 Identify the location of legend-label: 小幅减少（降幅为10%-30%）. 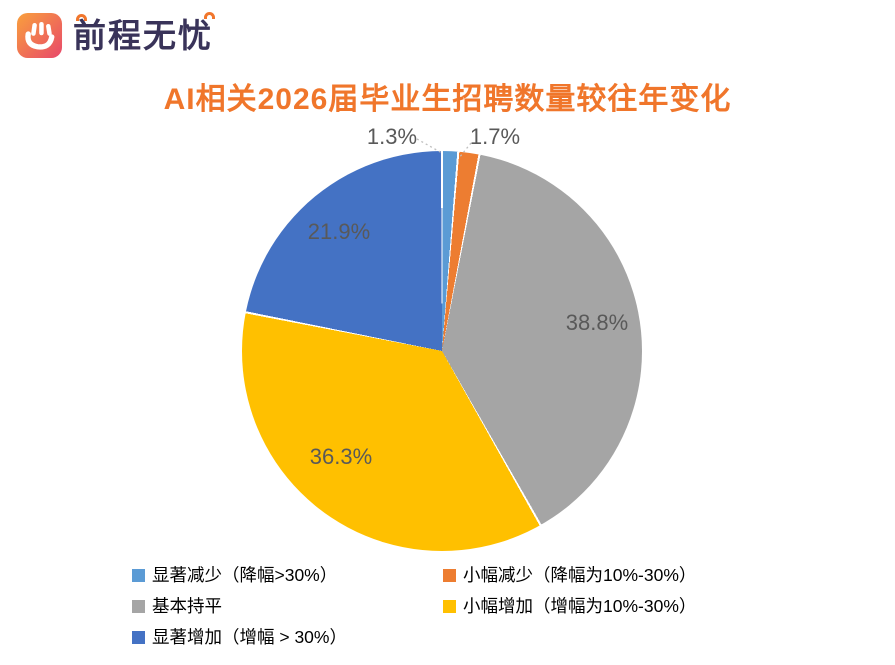
(580, 575).